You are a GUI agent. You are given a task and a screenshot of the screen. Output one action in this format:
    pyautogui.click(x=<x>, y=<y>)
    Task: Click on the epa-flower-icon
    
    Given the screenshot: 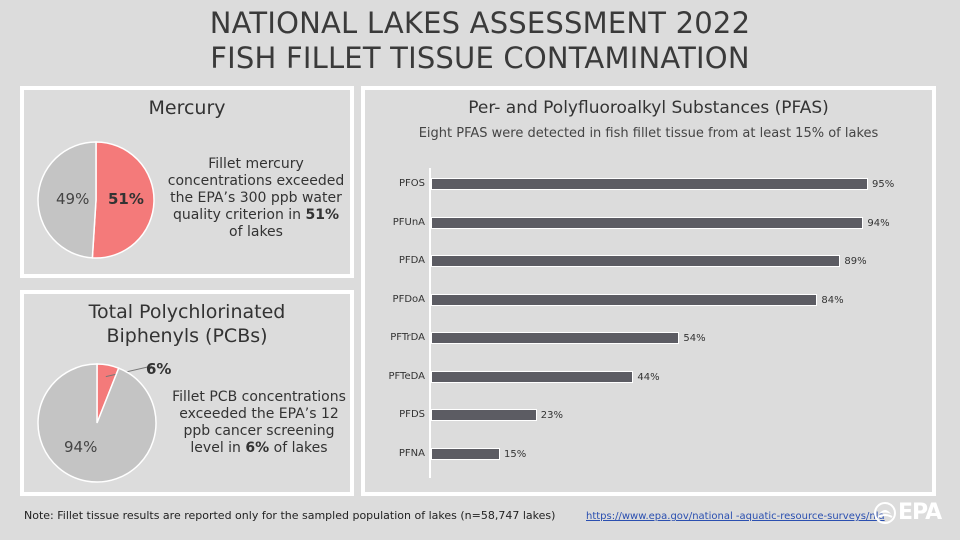 What is the action you would take?
    pyautogui.click(x=885, y=512)
    